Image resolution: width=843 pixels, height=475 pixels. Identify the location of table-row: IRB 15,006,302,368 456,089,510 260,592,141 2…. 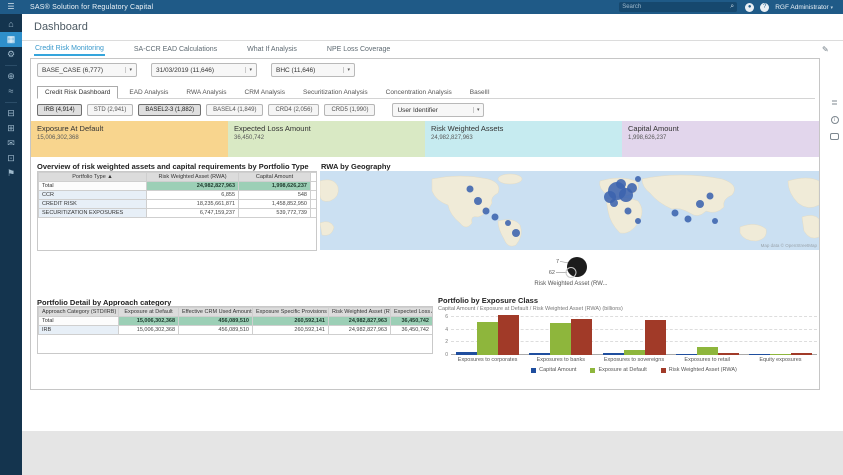
(235, 330).